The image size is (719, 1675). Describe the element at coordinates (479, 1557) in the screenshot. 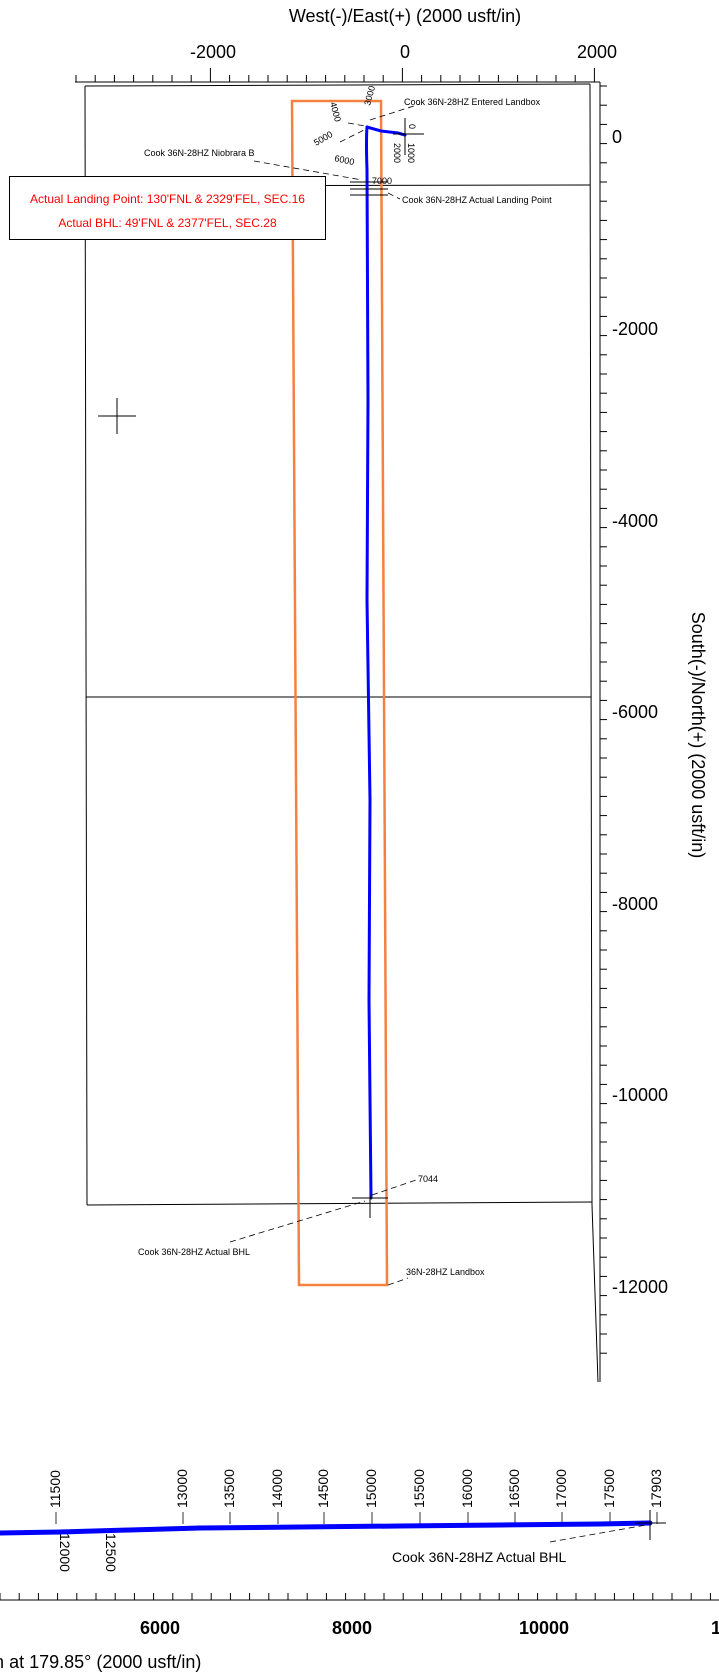

I see `section-bhl-label: Cook 36N-28HZ Actual BHL` at that location.